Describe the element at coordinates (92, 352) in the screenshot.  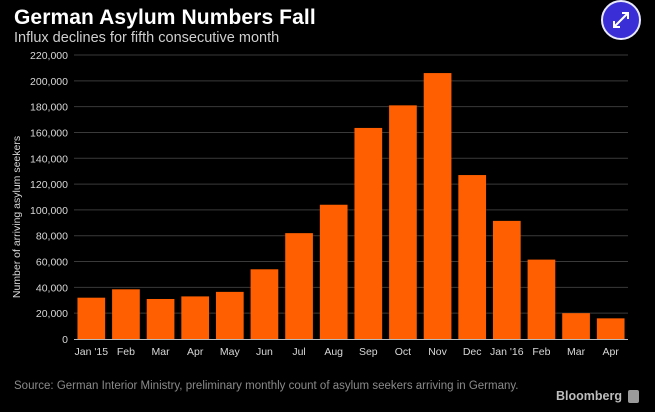
I see `x-tick-label: Jan '15` at that location.